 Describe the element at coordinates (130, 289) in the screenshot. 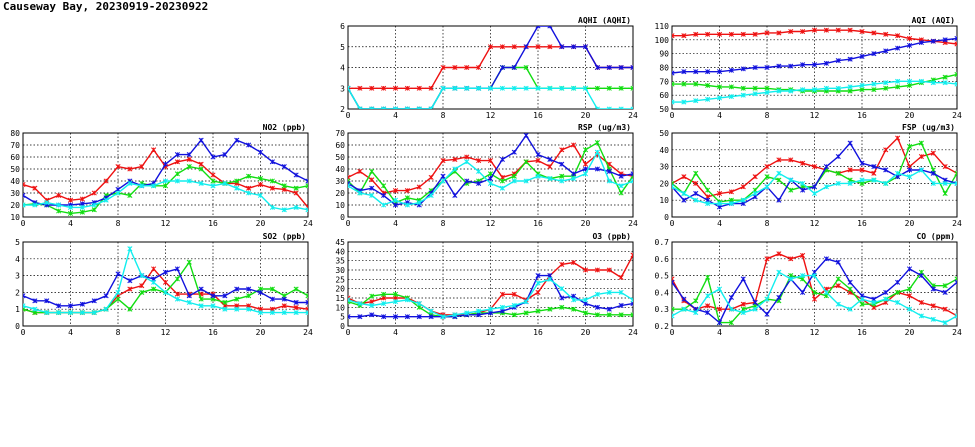

I see `so2-data-point-red` at that location.